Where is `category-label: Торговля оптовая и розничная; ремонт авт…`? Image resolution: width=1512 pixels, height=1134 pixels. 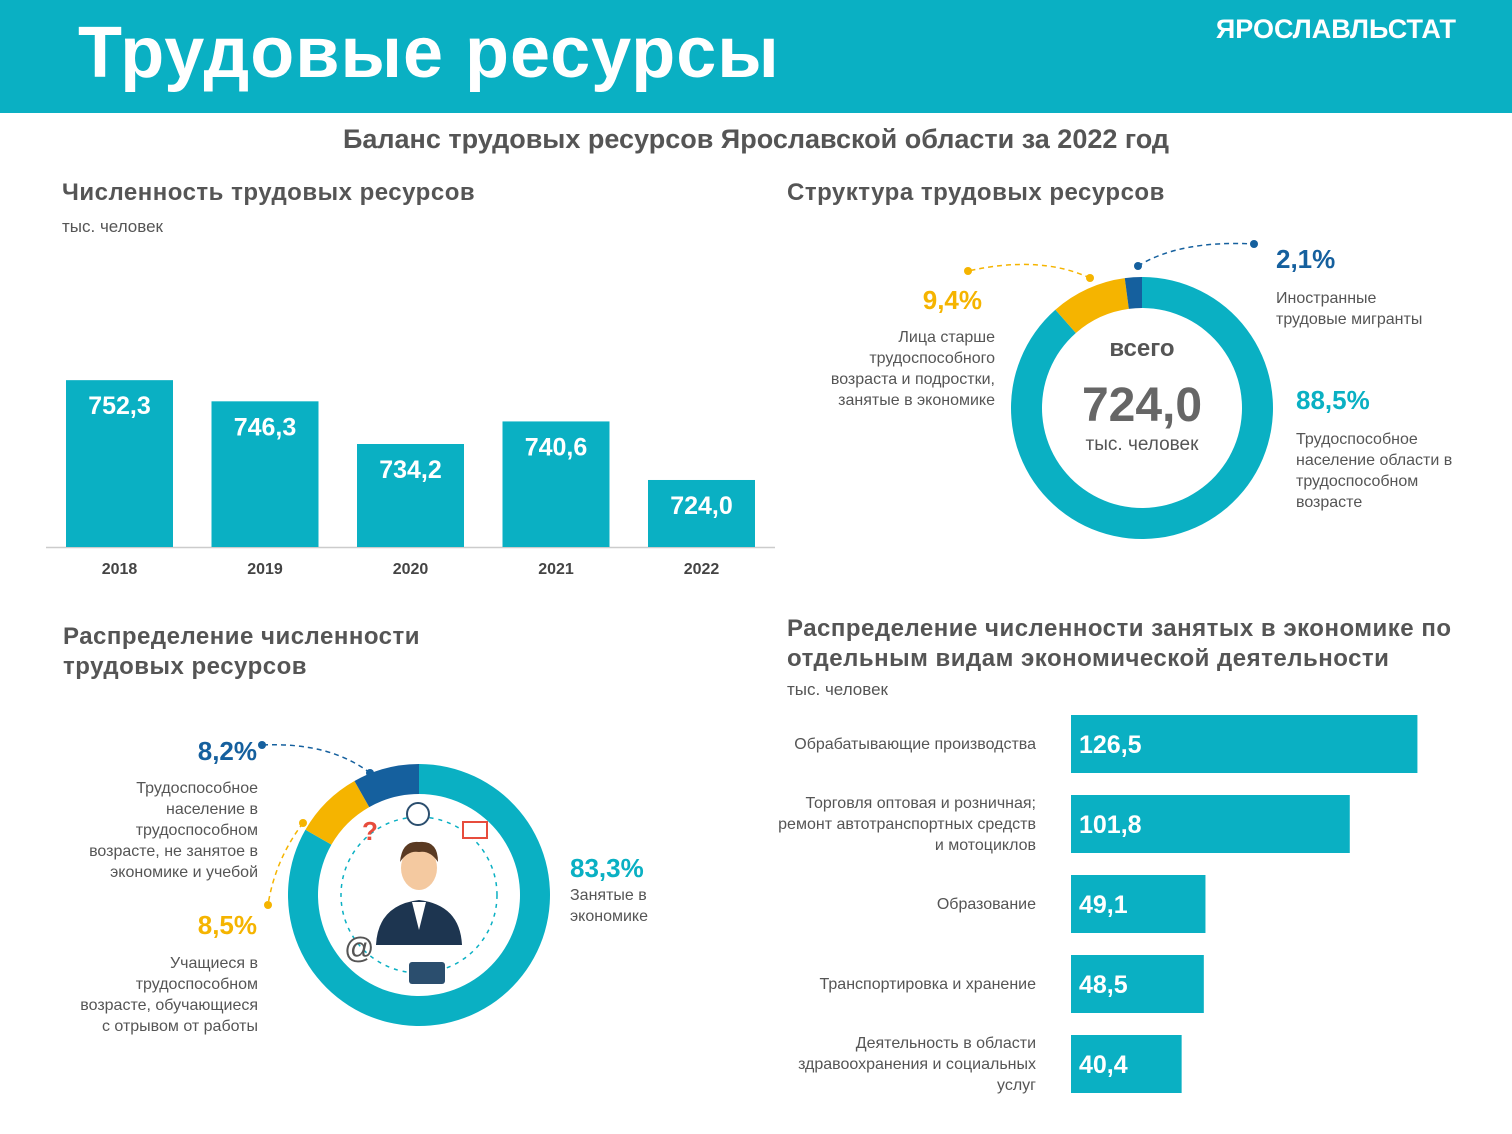 category-label: Торговля оптовая и розничная; ремонт авт… is located at coordinates (907, 824).